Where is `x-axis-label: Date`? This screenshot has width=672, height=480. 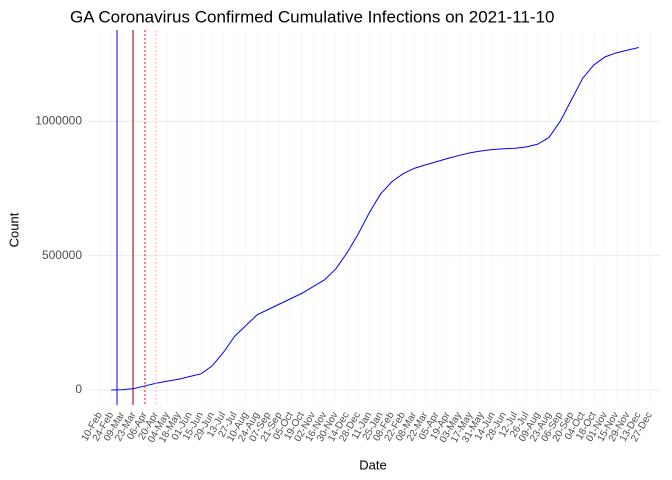 x-axis-label: Date is located at coordinates (372, 464).